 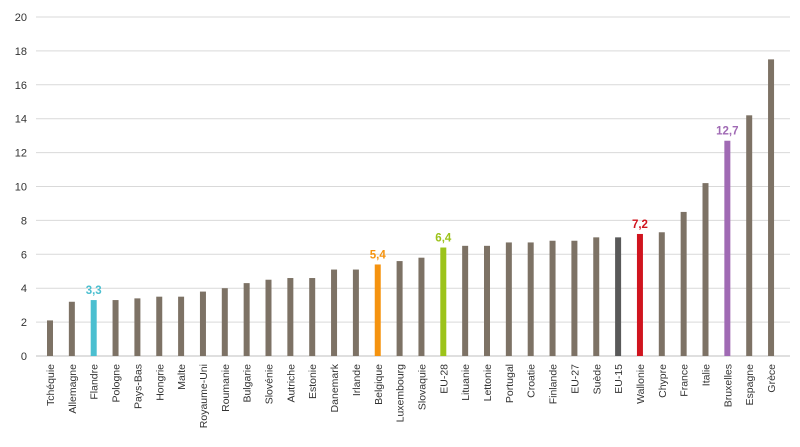 What do you see at coordinates (619, 379) in the screenshot?
I see `x-tick-label: EU-15` at bounding box center [619, 379].